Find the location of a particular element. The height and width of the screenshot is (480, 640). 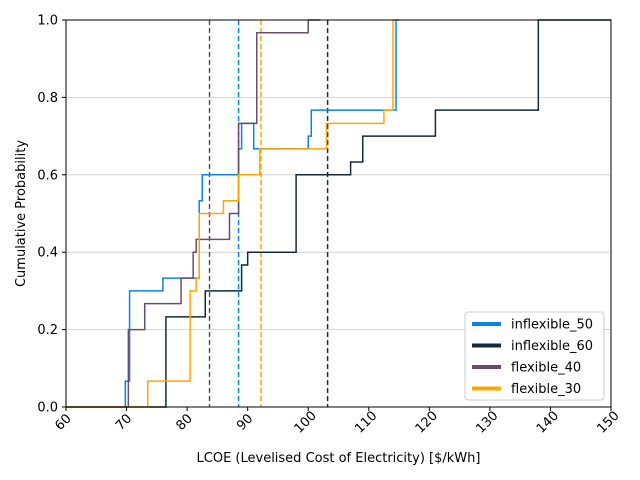

y-tick-label-2: 0.4 is located at coordinates (47, 253).